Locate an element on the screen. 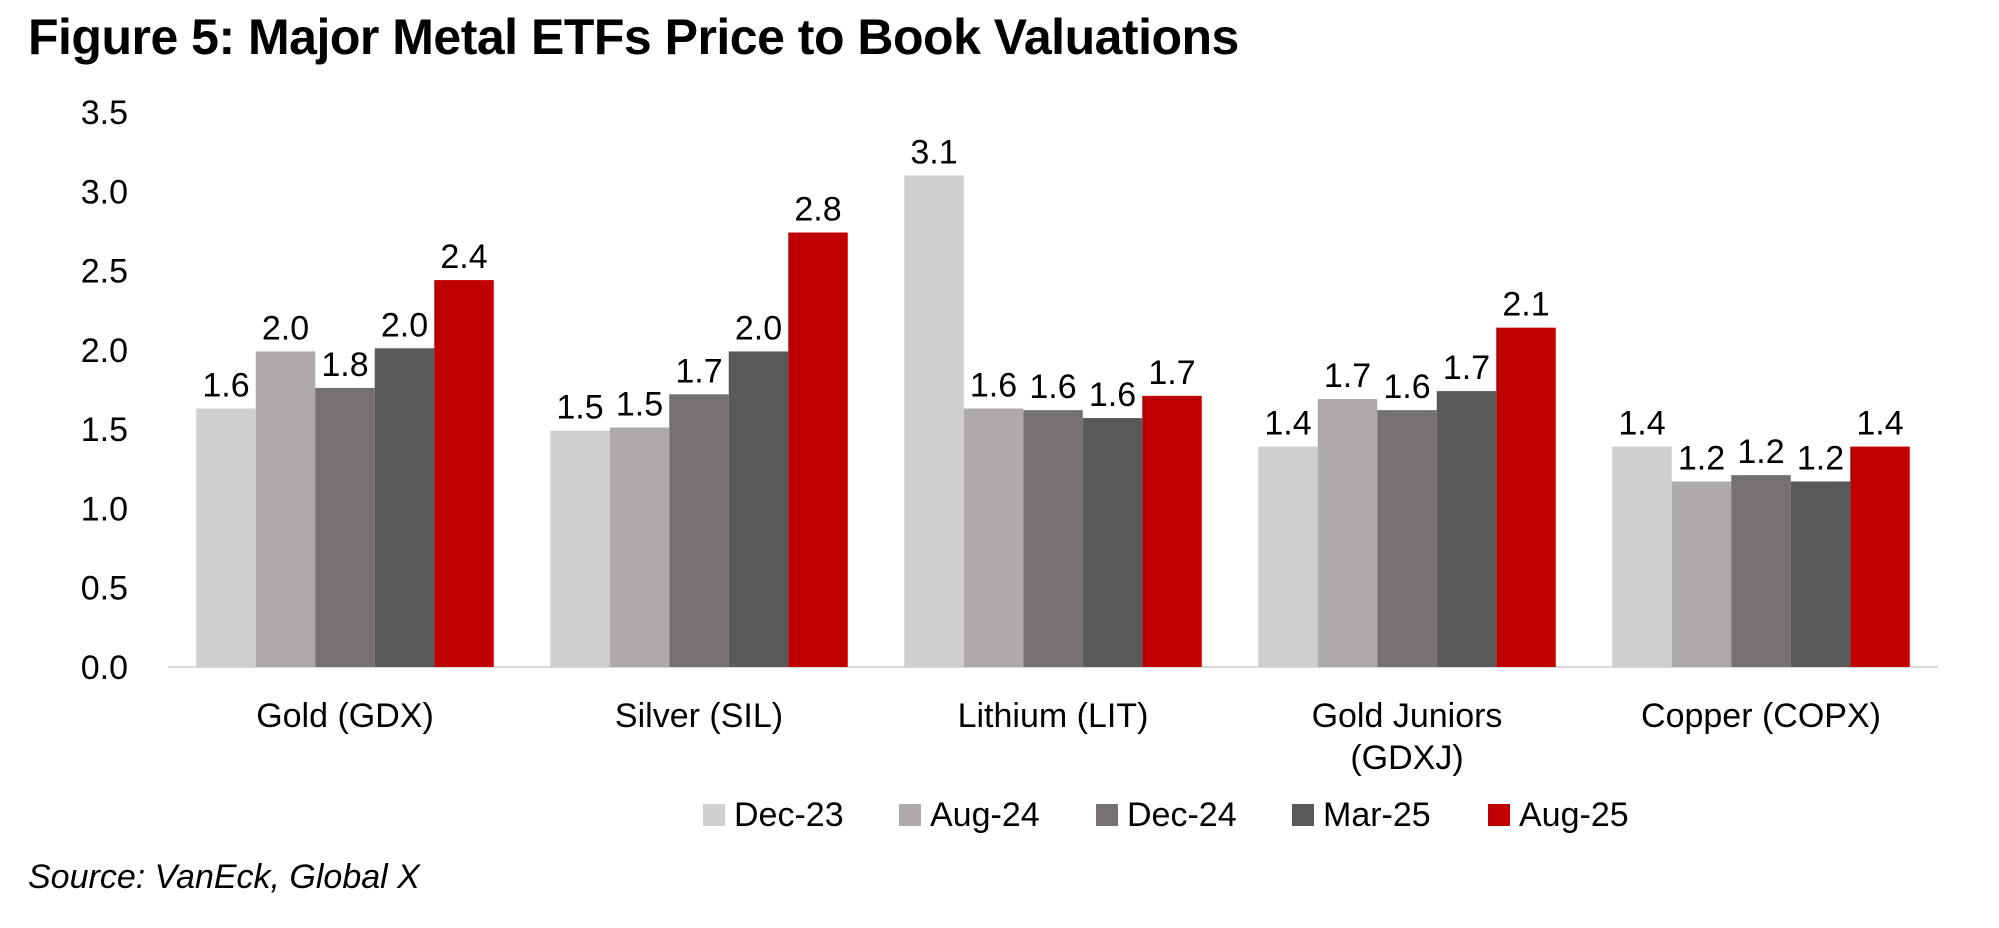 This screenshot has height=928, width=1999. y-tick-label: 1.5 is located at coordinates (104, 430).